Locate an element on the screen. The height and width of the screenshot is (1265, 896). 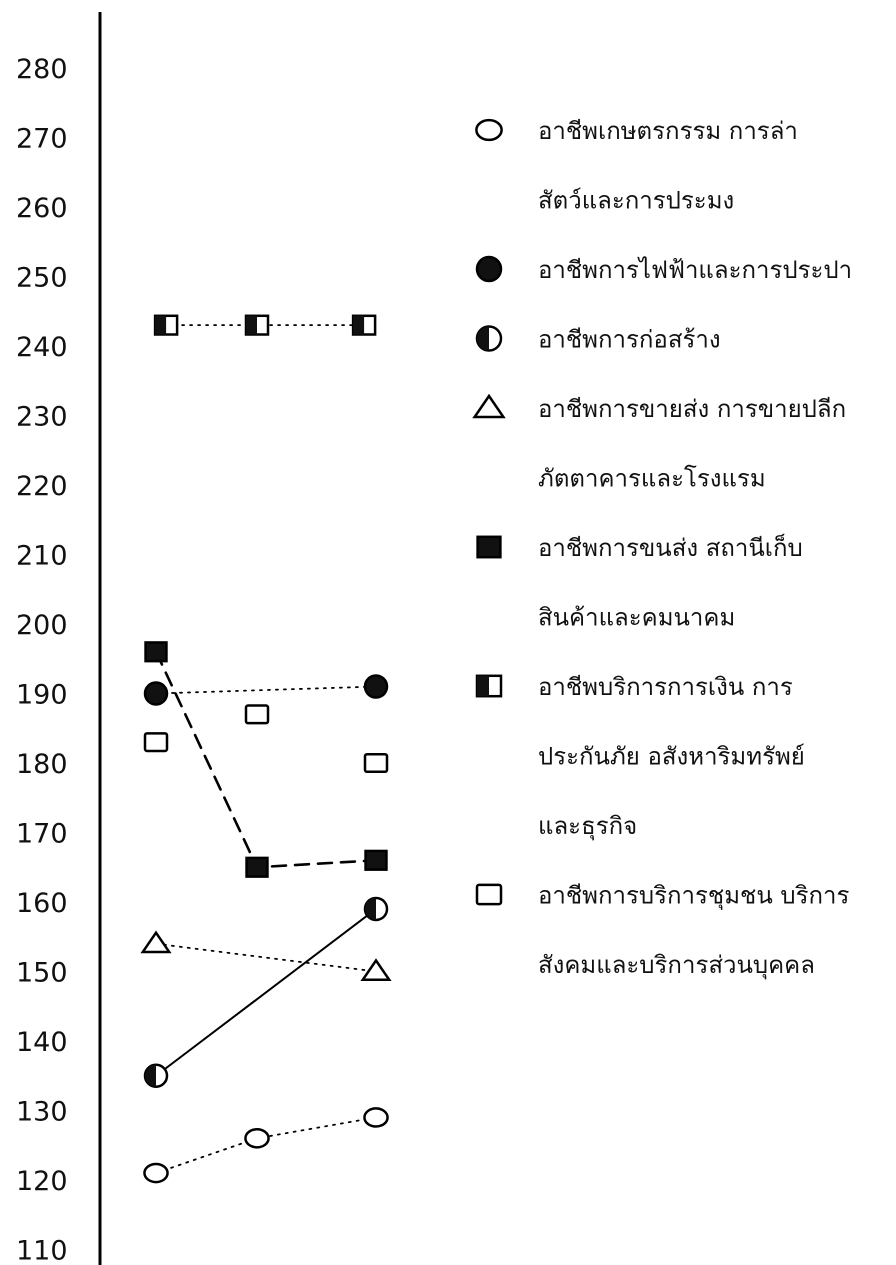
y-tick-label: 150 is located at coordinates (42, 973).